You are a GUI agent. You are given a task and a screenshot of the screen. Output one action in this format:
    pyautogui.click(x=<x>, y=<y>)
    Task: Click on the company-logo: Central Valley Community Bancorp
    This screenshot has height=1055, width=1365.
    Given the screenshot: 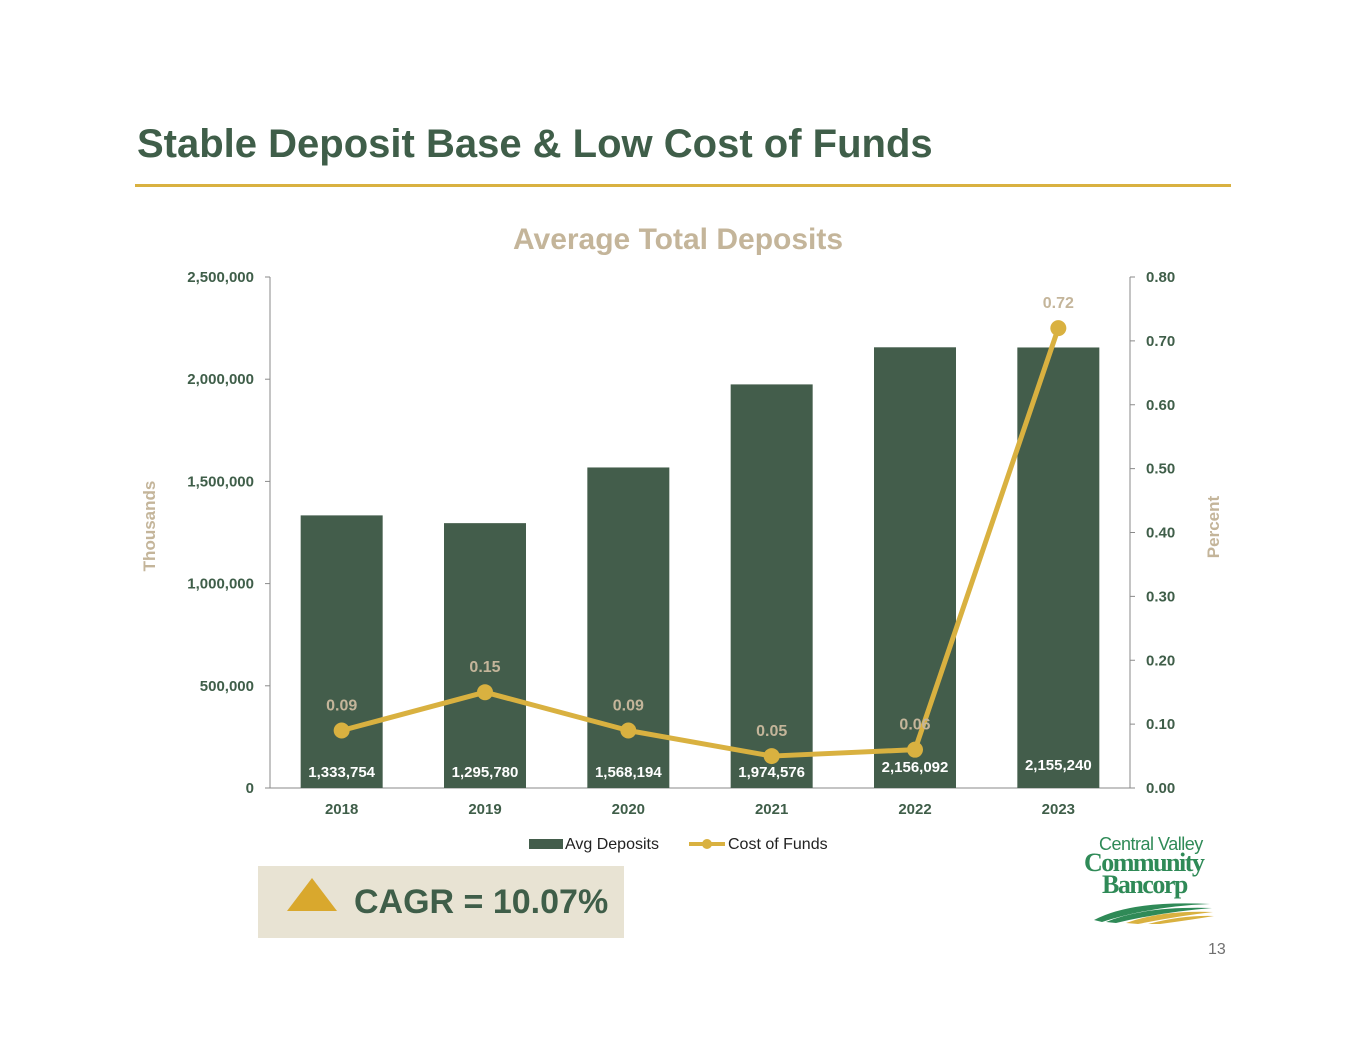 What is the action you would take?
    pyautogui.click(x=1155, y=882)
    